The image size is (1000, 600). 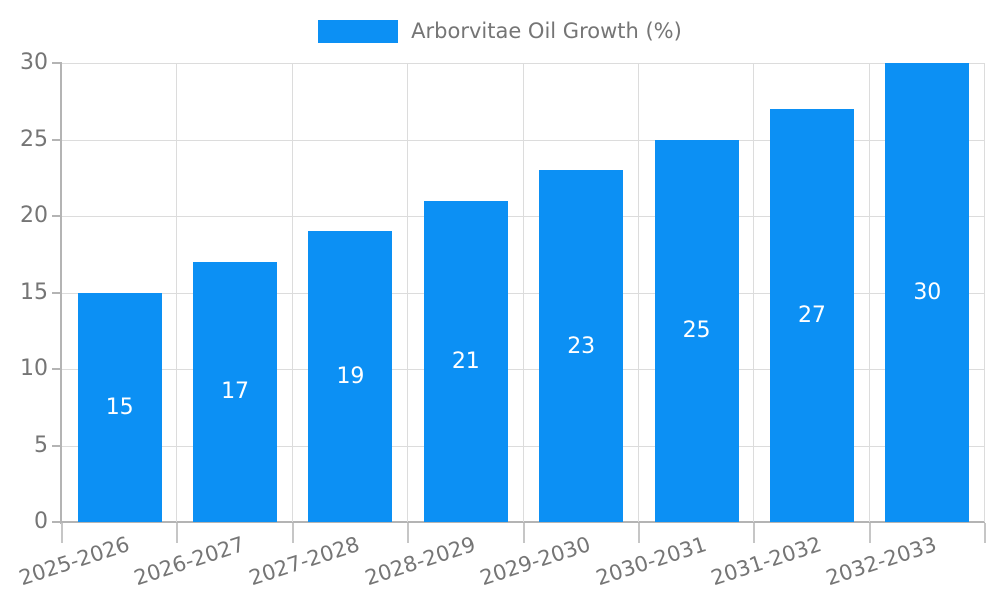 I want to click on x-axis-line, so click(x=522, y=522).